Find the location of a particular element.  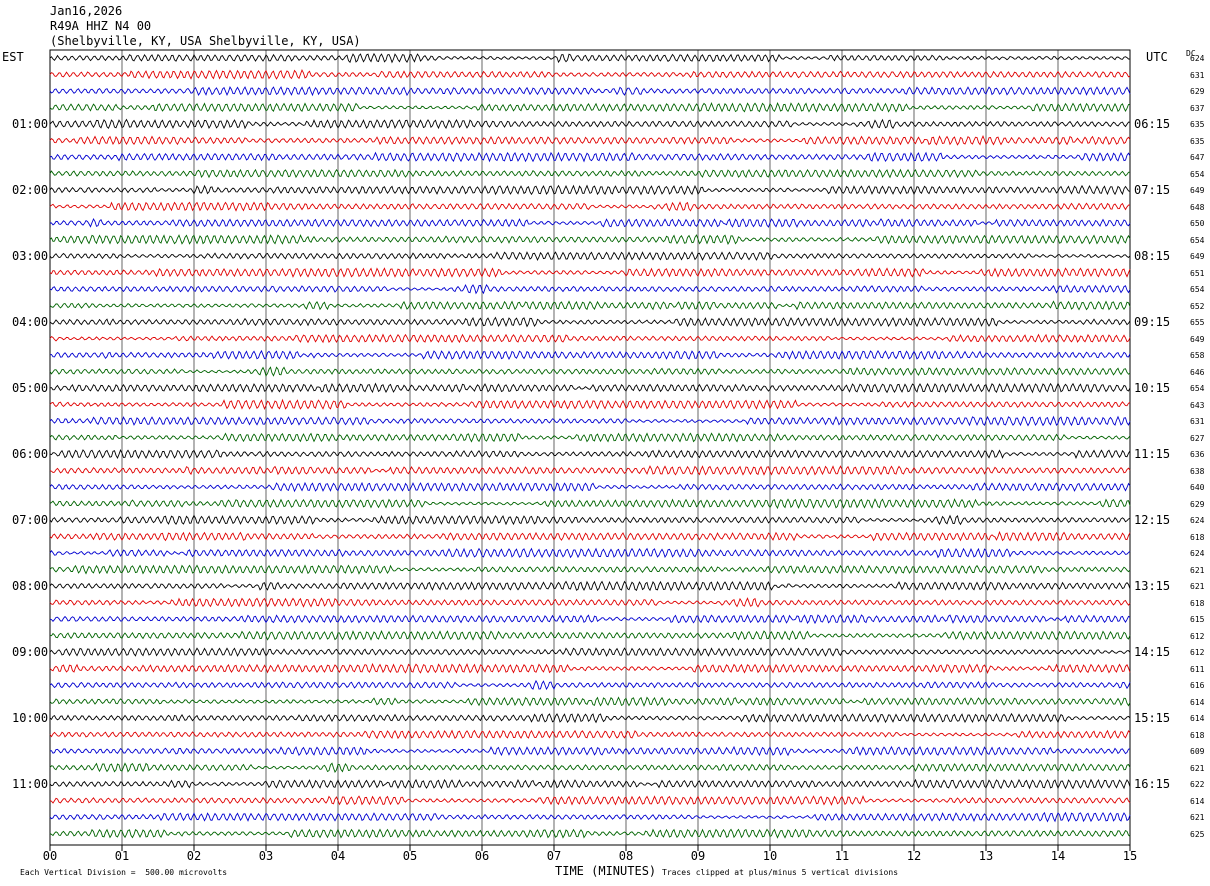

right-time-label: 06:15 is located at coordinates (1152, 124).